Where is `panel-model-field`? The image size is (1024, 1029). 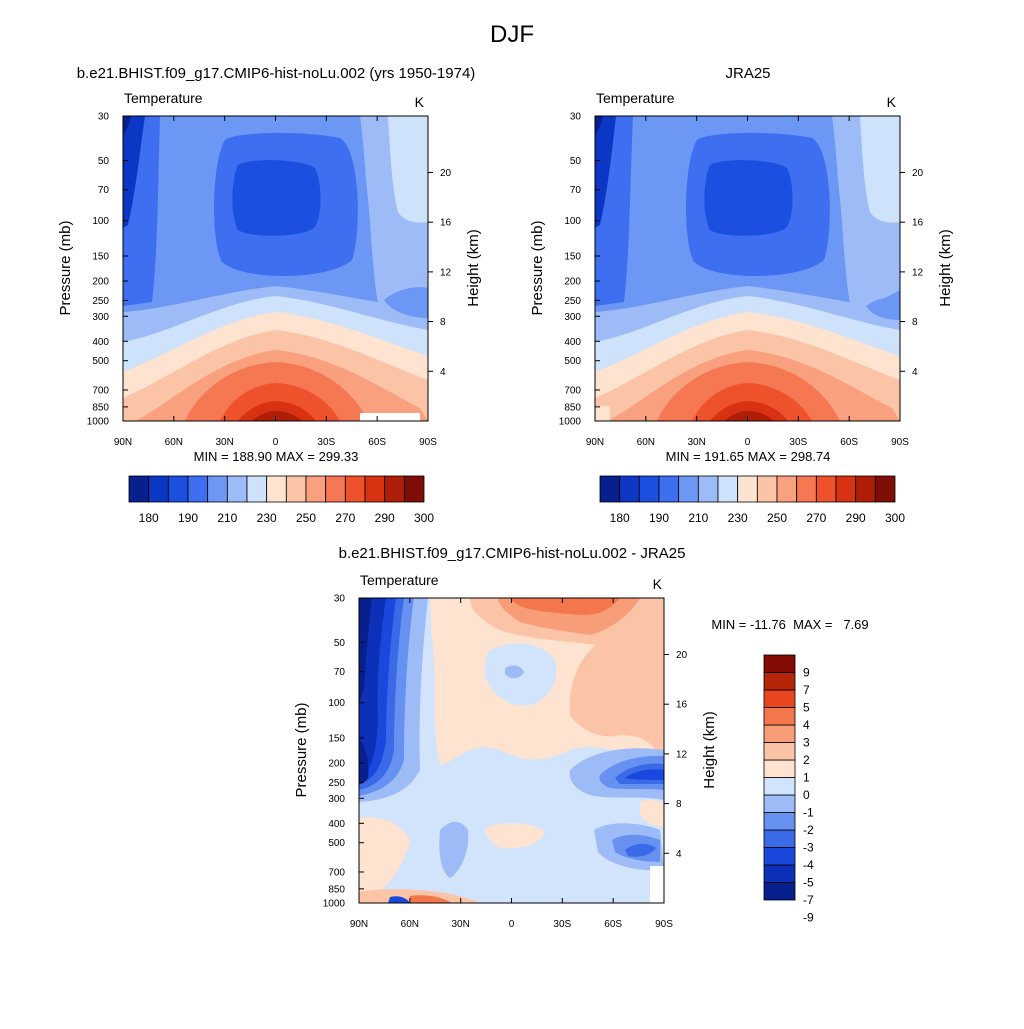 panel-model-field is located at coordinates (275, 268).